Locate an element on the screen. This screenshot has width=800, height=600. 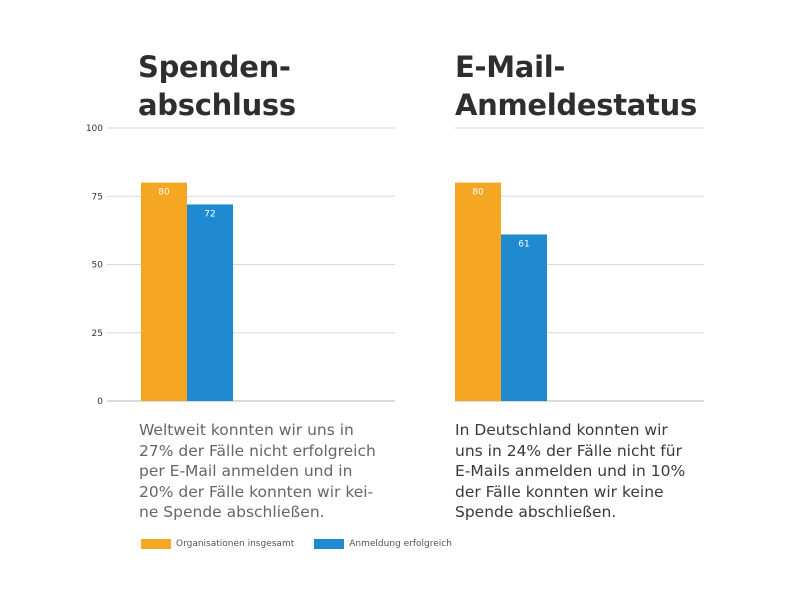
chart-1-bar-organisationen is located at coordinates (164, 291).